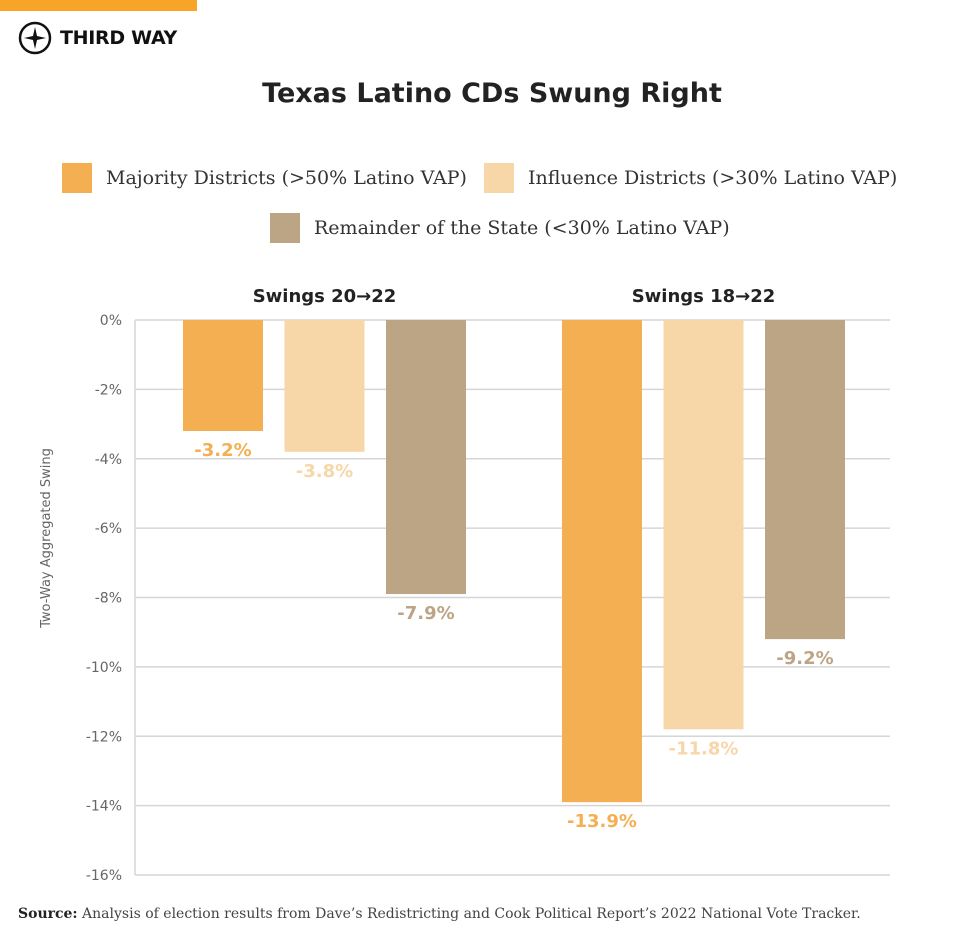 The image size is (960, 944). Describe the element at coordinates (108, 599) in the screenshot. I see `y-tick-label: -8%` at that location.